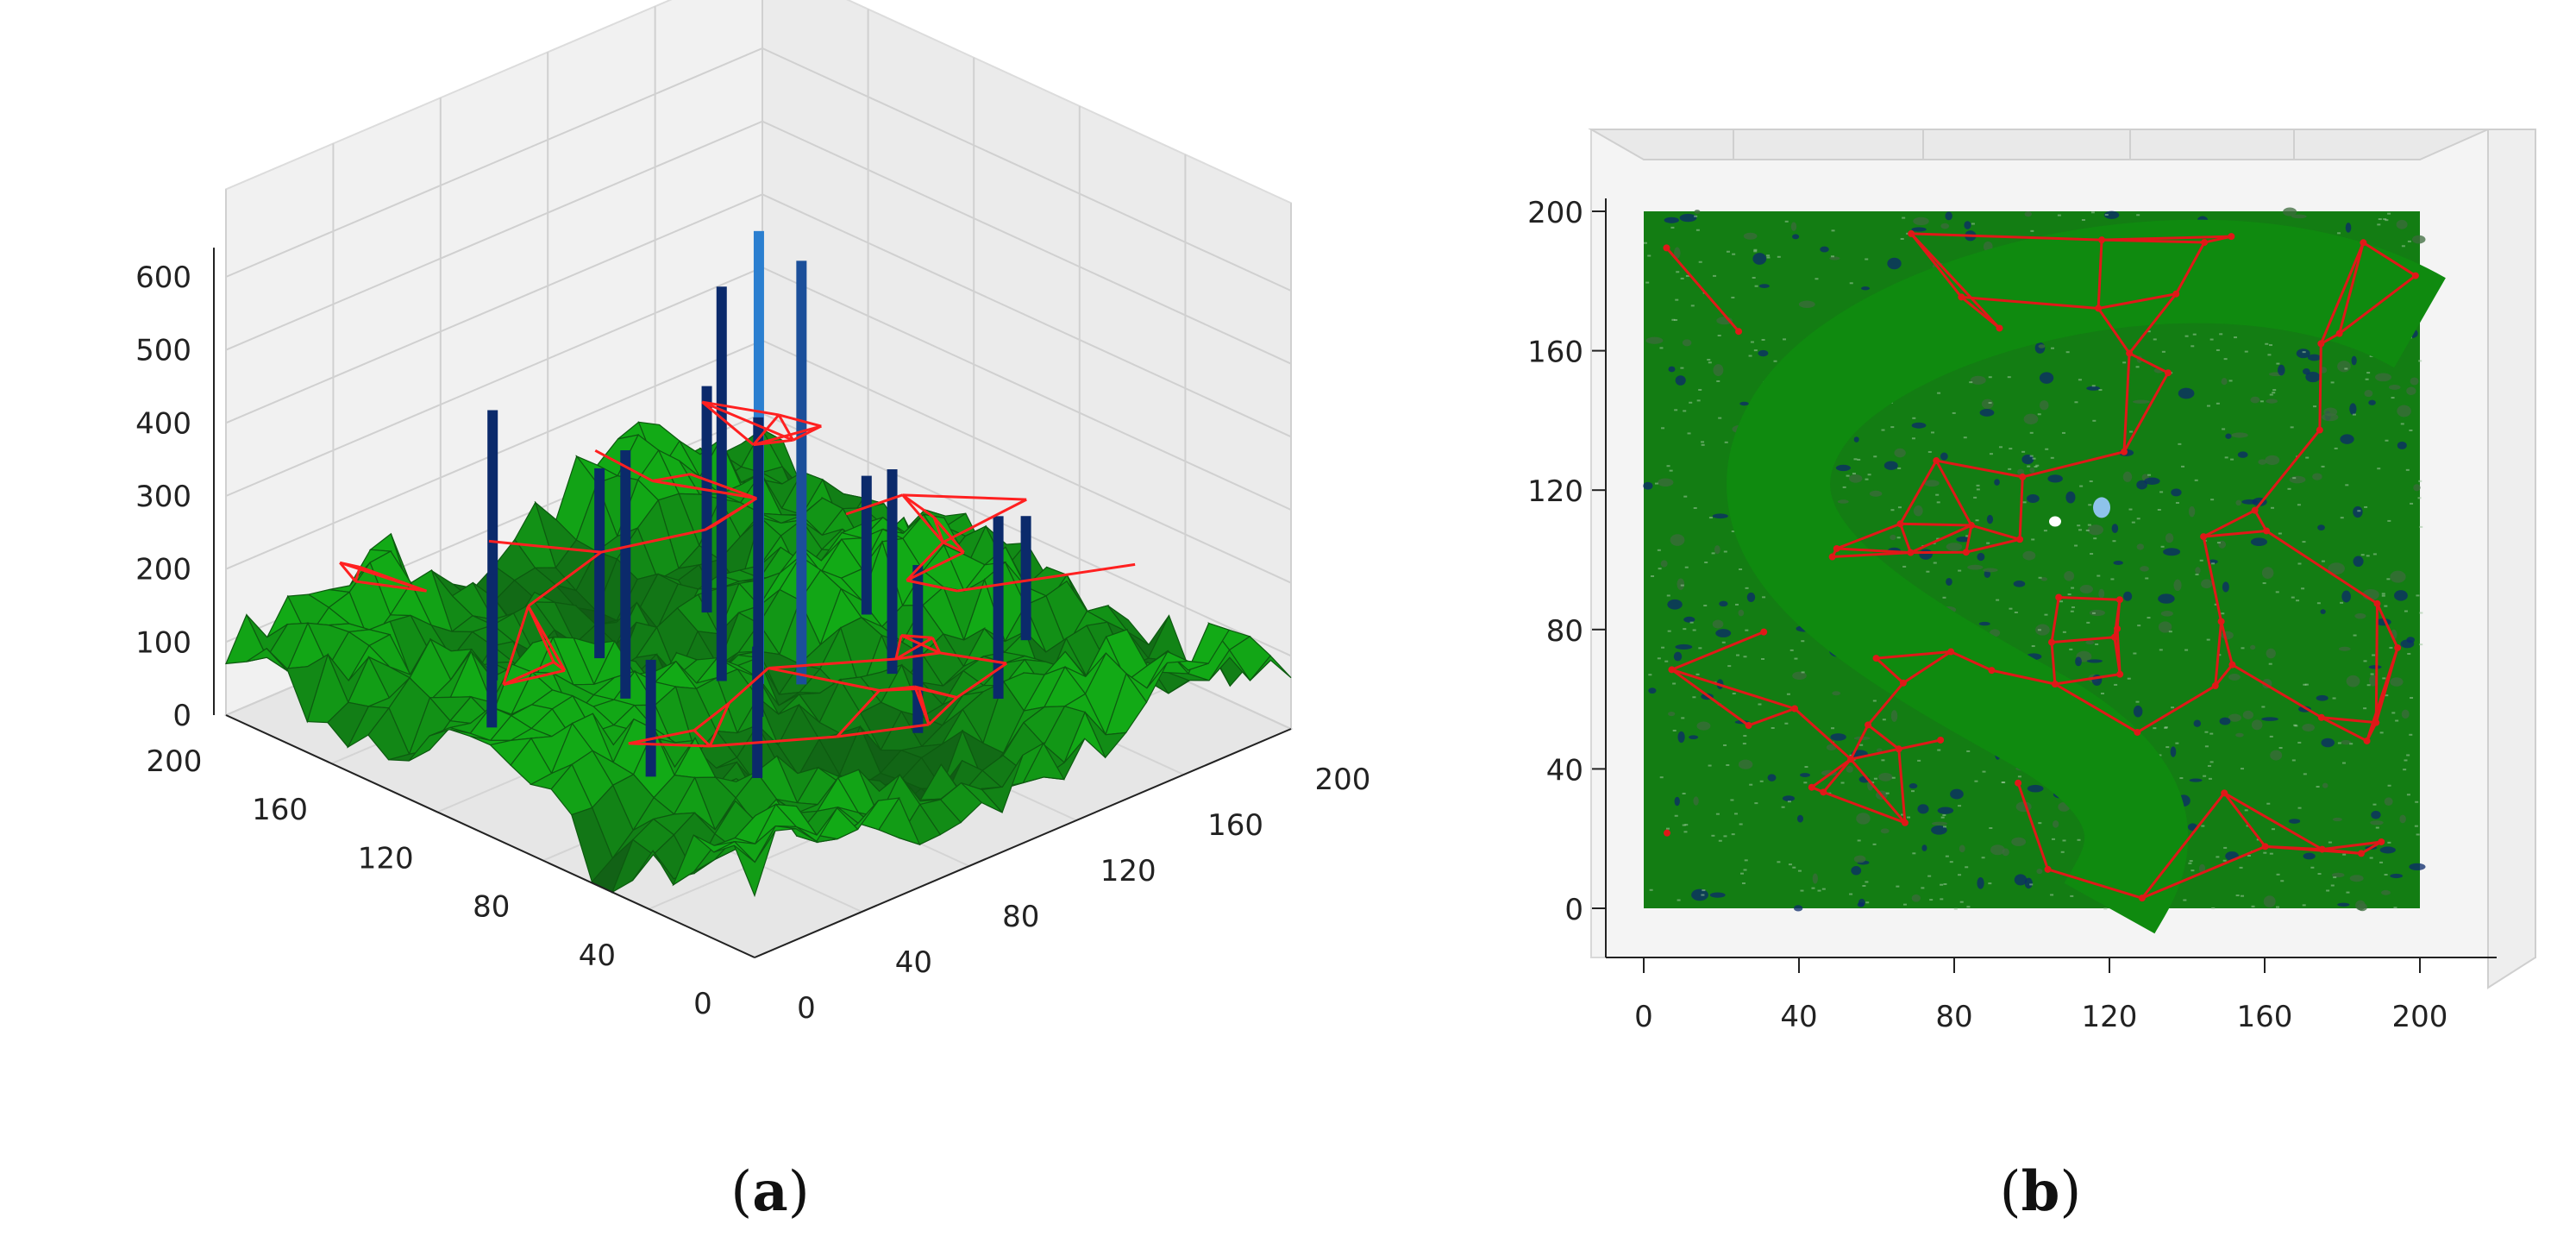 This screenshot has height=1243, width=2576. Describe the element at coordinates (1020, 917) in the screenshot. I see `a-x-tick-label: 80` at that location.